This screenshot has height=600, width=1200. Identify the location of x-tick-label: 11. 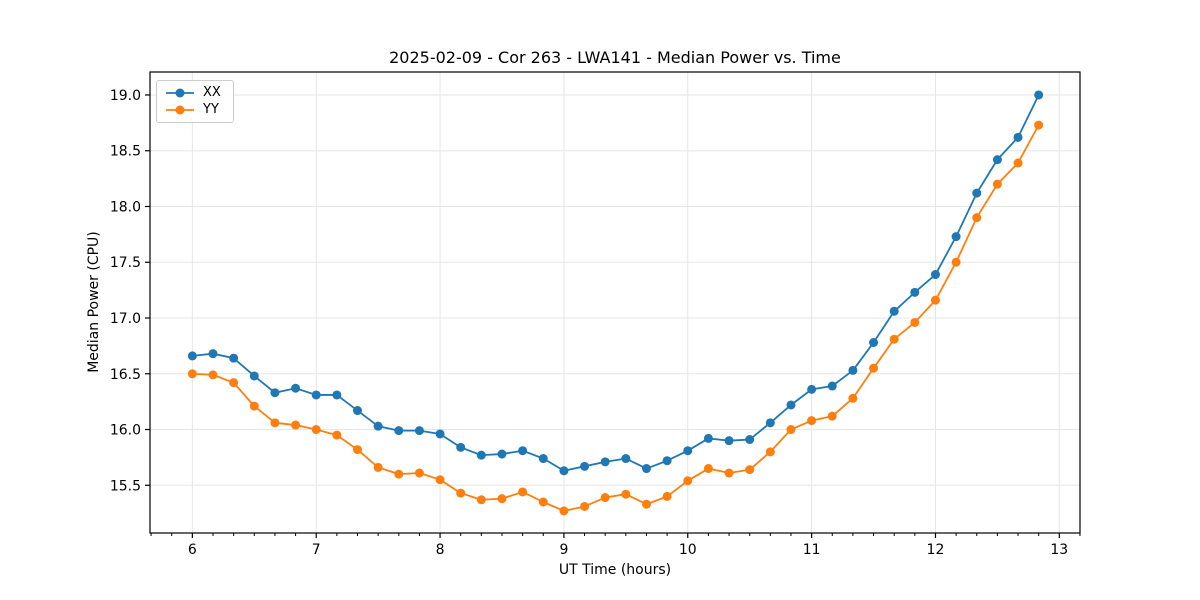
(812, 550).